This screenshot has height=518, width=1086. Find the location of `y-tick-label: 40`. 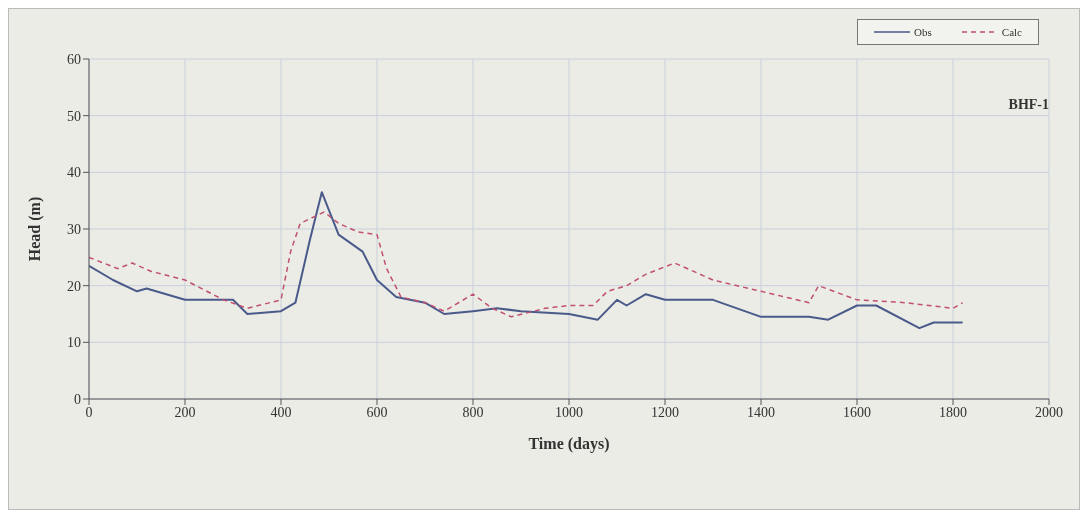

y-tick-label: 40 is located at coordinates (74, 173).